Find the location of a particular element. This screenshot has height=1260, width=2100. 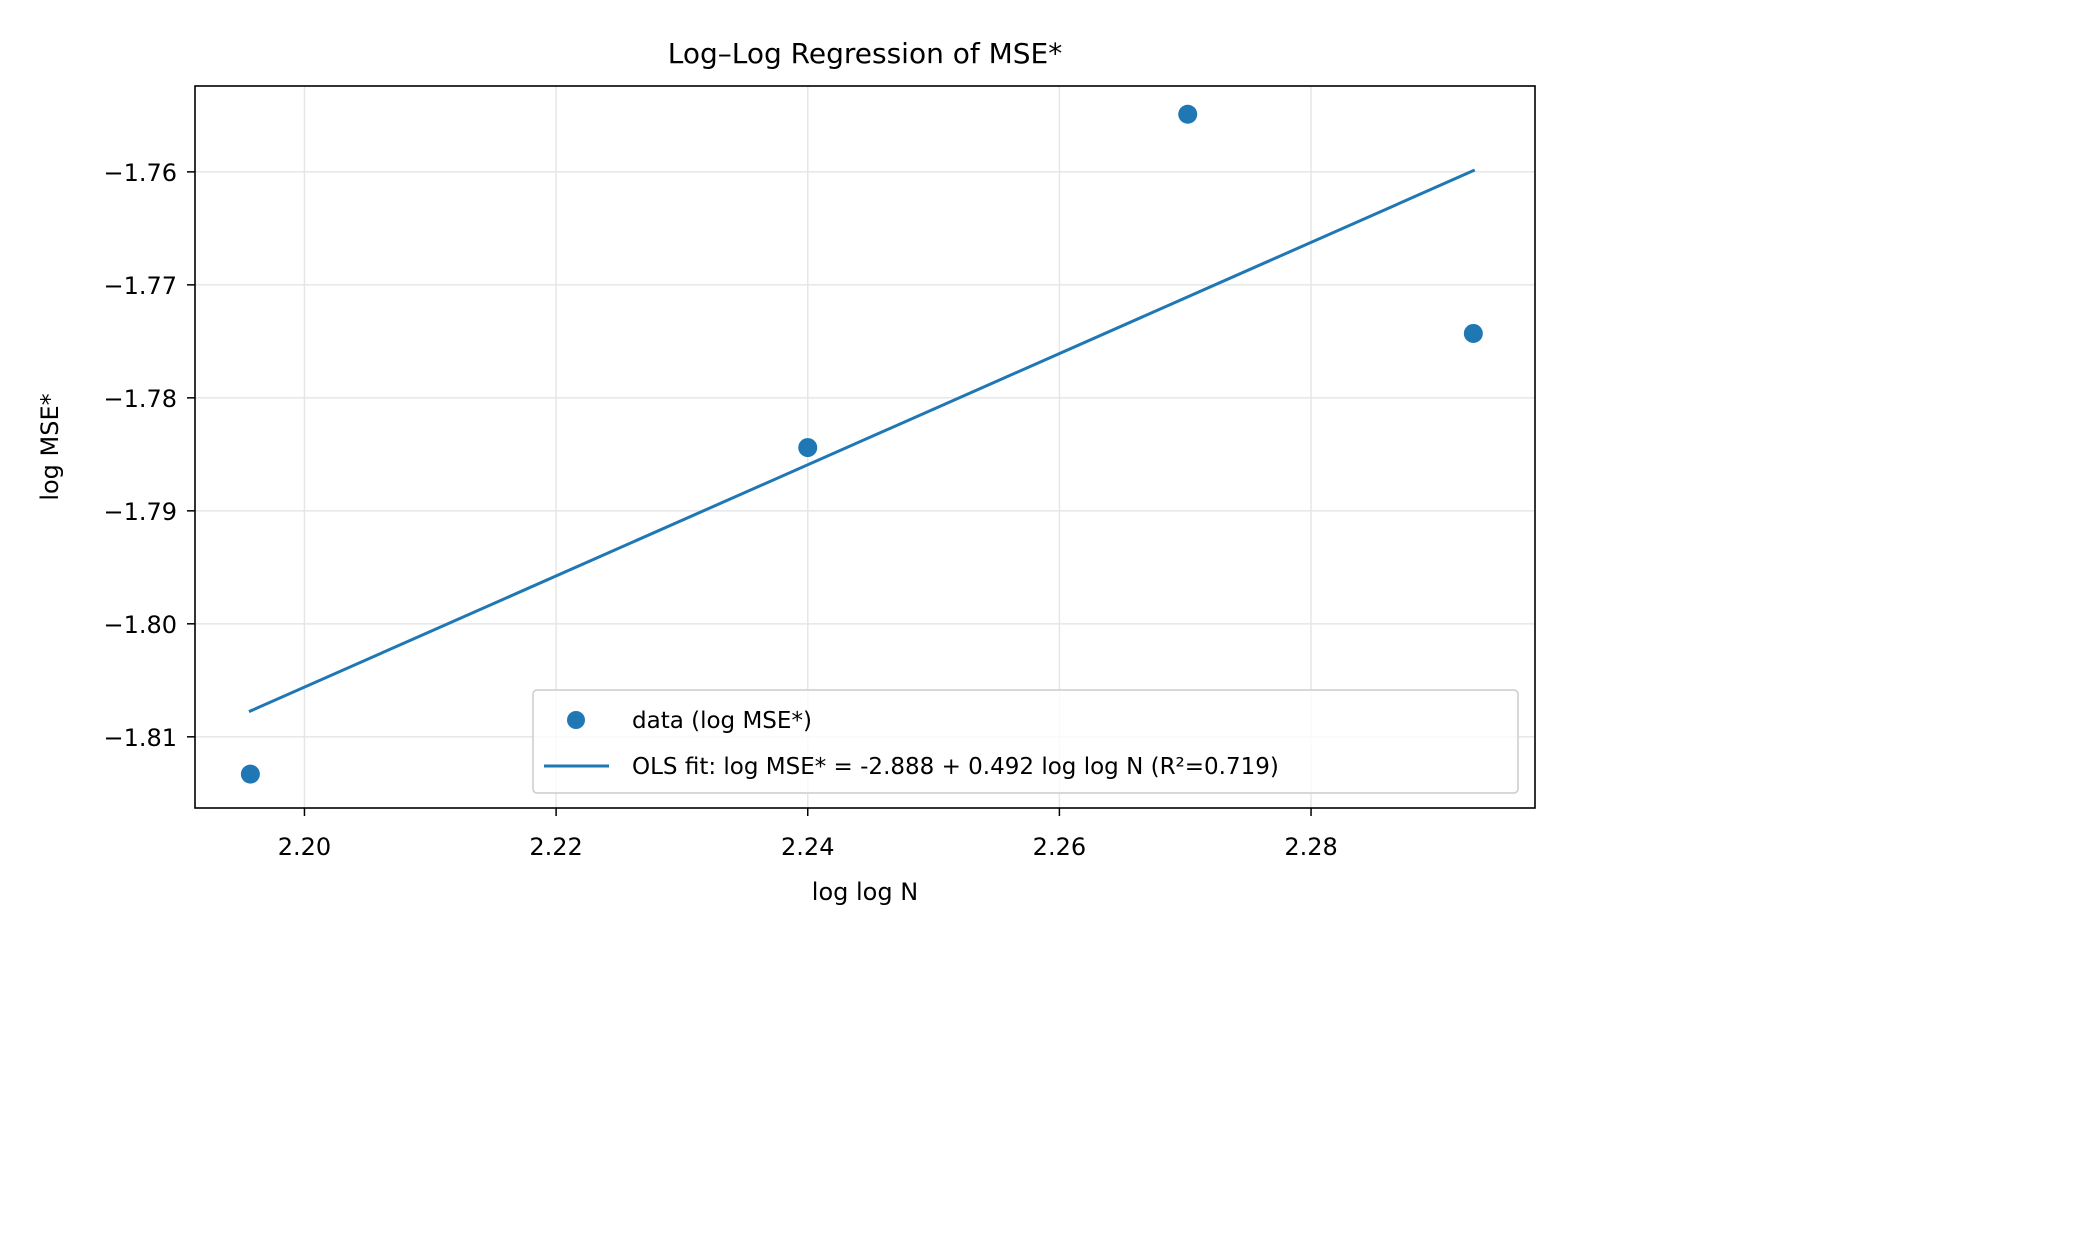

y-tick-label: −1.77 is located at coordinates (140, 286).